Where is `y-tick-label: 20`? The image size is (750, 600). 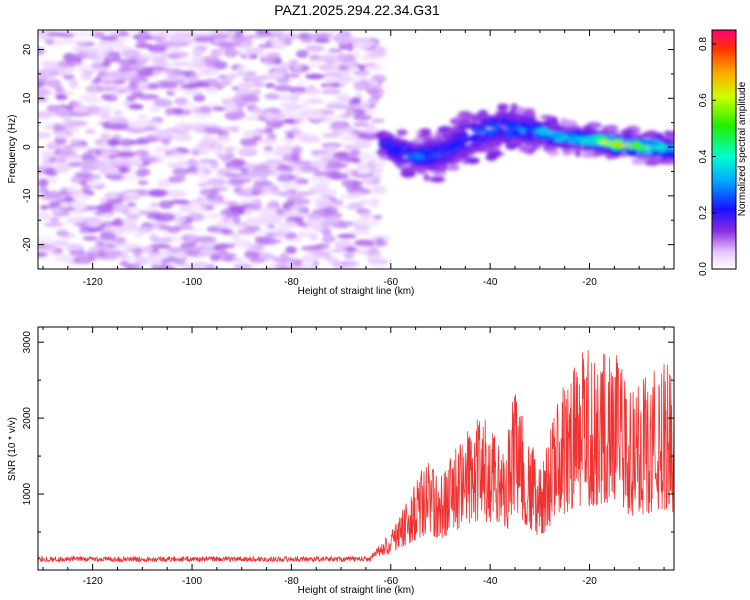 y-tick-label: 20 is located at coordinates (27, 50).